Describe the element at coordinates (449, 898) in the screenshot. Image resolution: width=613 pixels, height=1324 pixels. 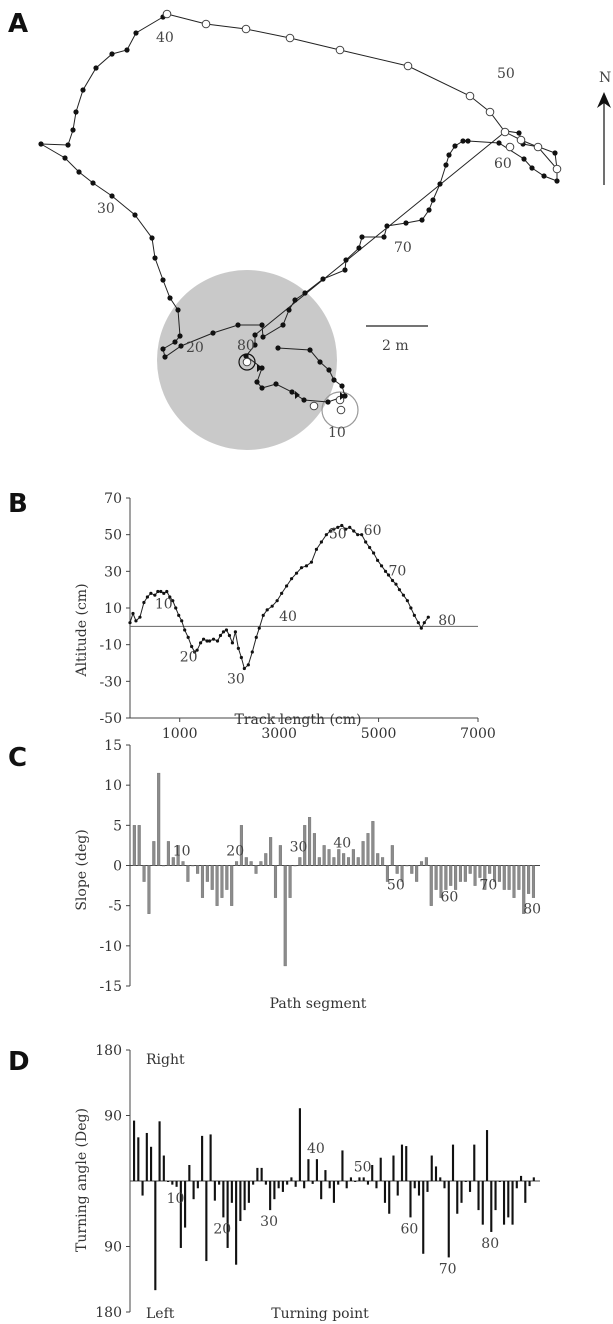
I see `slope-bar-label: 60` at that location.